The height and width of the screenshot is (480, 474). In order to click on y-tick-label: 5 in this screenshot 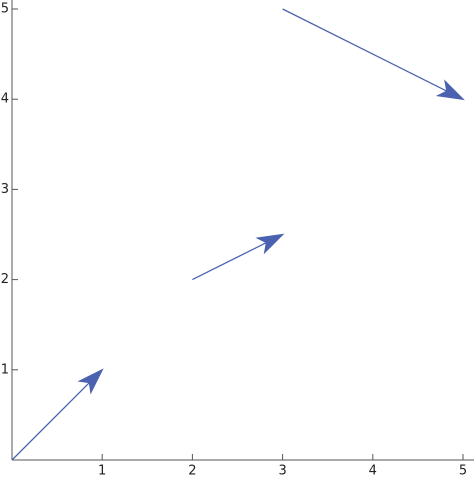, I will do `click(5, 9)`.